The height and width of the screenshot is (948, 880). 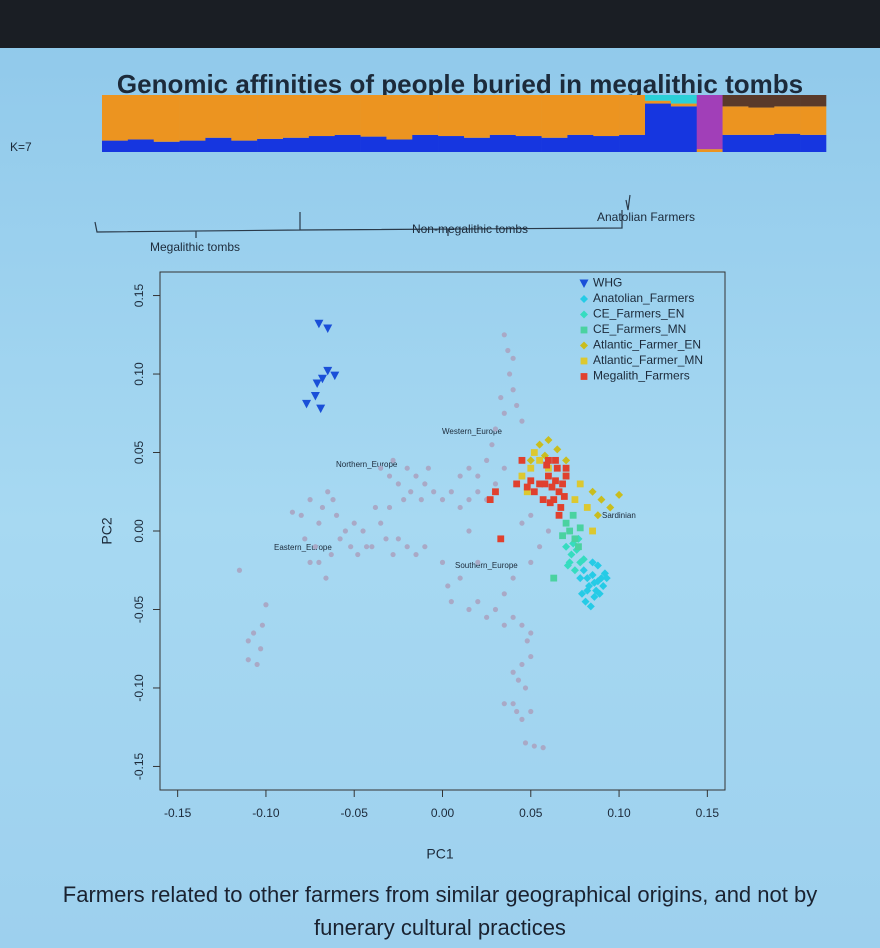 What do you see at coordinates (139, 766) in the screenshot?
I see `y-tick-label: -0.15` at bounding box center [139, 766].